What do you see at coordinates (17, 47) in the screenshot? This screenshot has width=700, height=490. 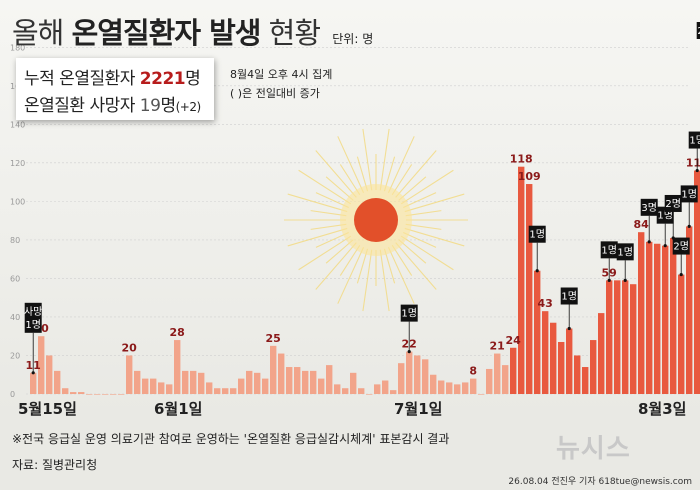 I see `y-tick-label: 180` at bounding box center [17, 47].